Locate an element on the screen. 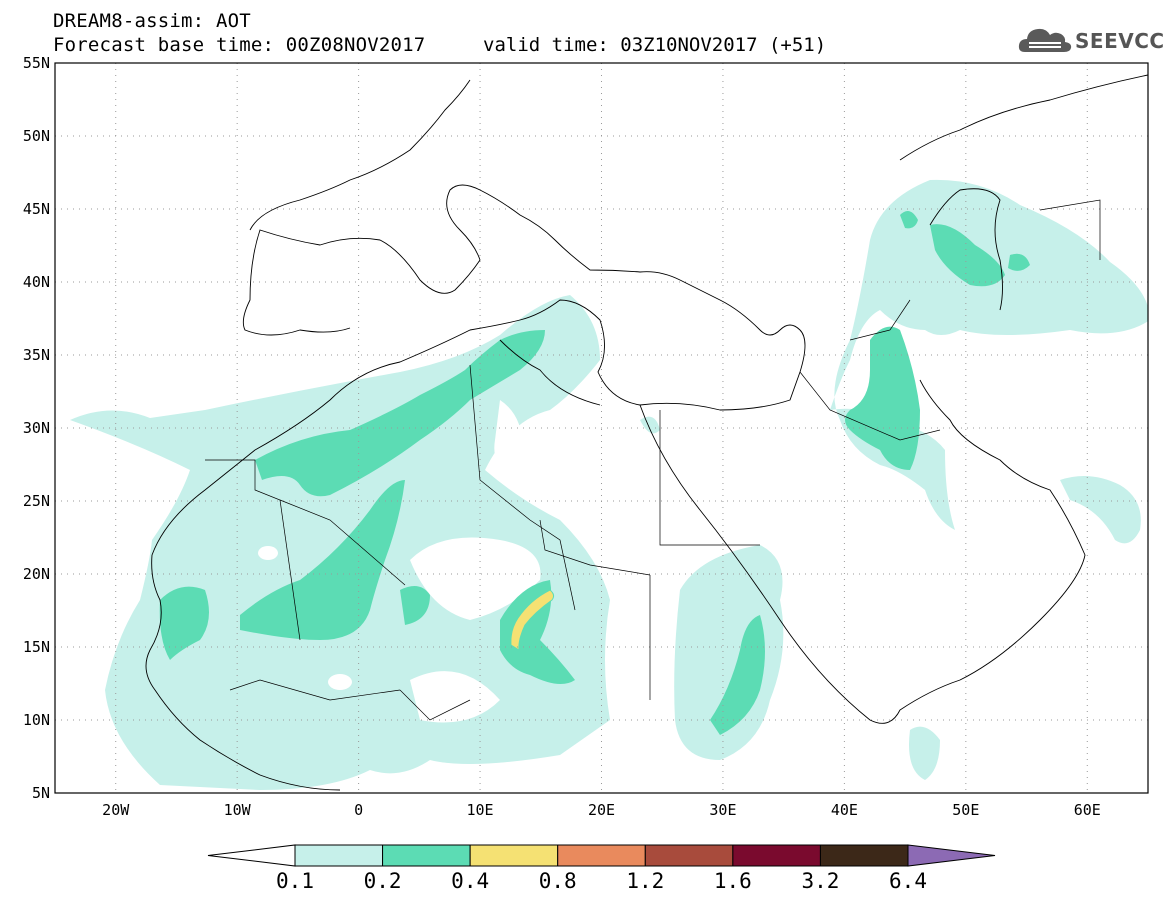 The height and width of the screenshot is (905, 1165). colorbar-over-arrow is located at coordinates (951, 855).